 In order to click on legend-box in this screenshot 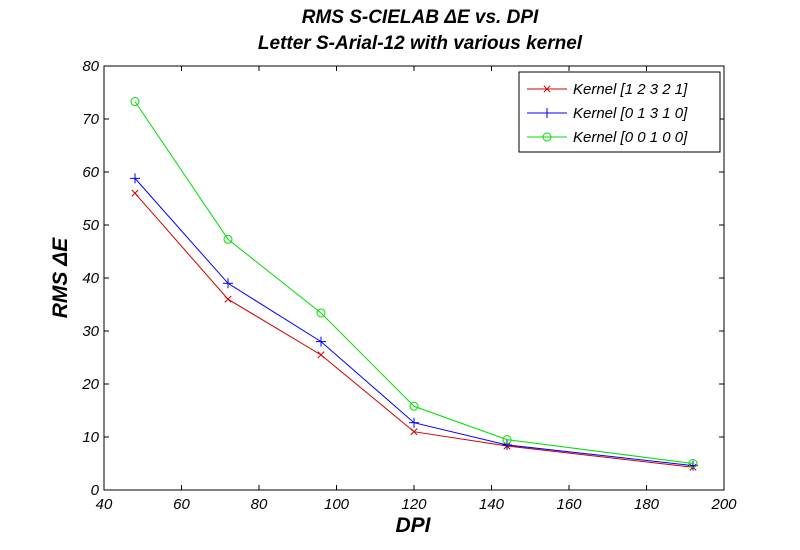, I will do `click(619, 112)`.